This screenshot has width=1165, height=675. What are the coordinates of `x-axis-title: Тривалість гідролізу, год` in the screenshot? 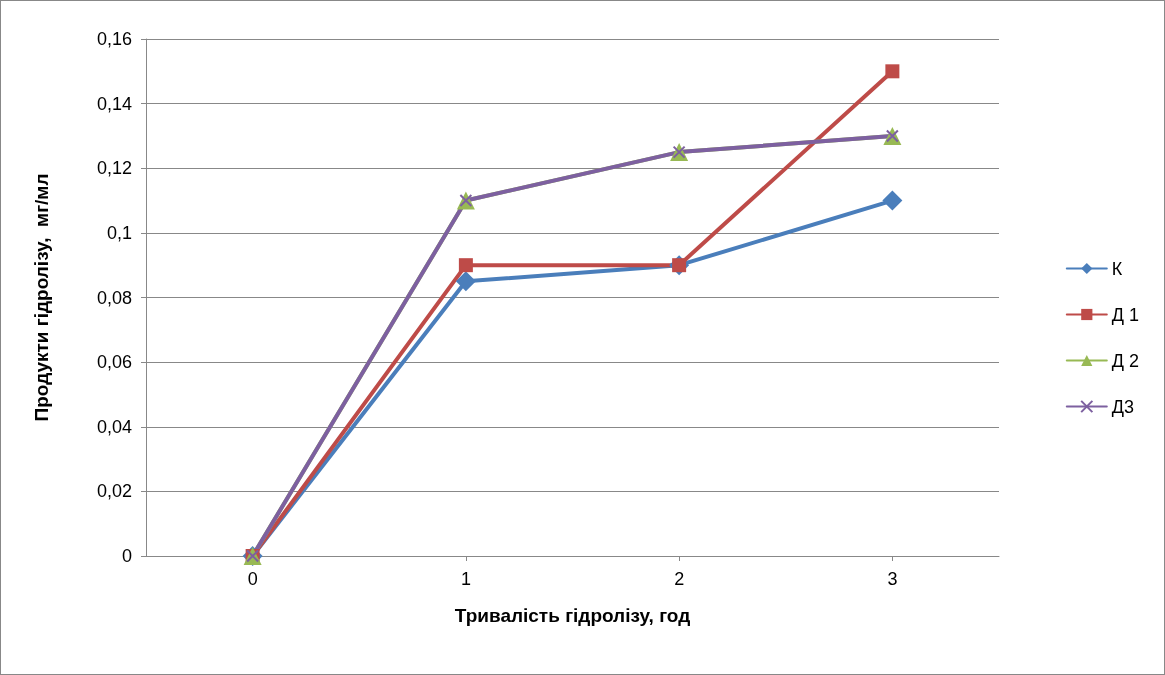 It's located at (572, 615).